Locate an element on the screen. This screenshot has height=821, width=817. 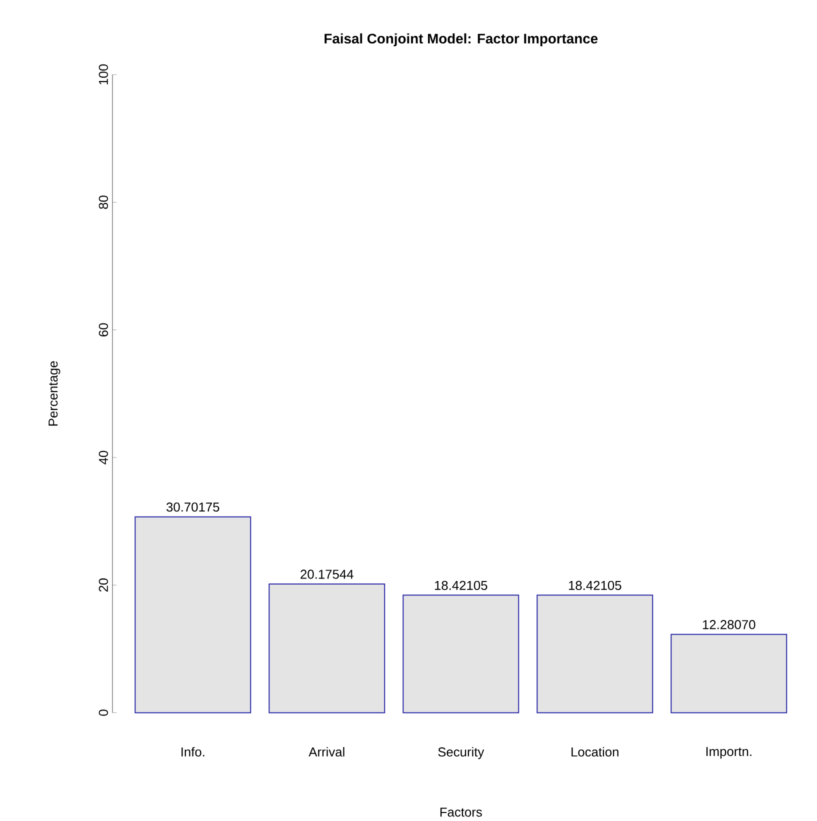
chart-title: Faisal Conjoint Model: Factor Importance is located at coordinates (461, 39).